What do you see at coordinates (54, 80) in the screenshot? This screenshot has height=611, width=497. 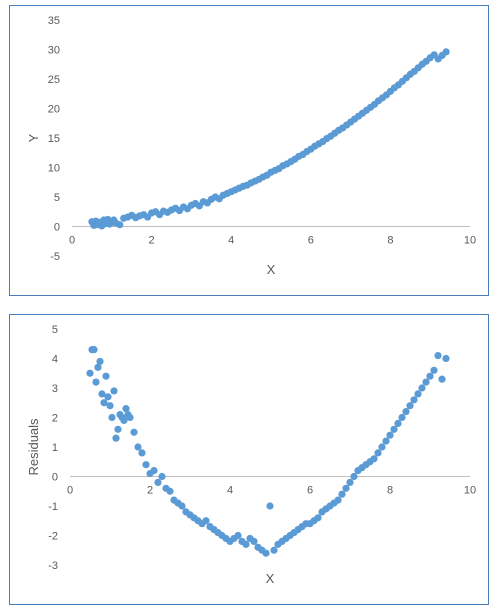 I see `y-tick-label: 25` at bounding box center [54, 80].